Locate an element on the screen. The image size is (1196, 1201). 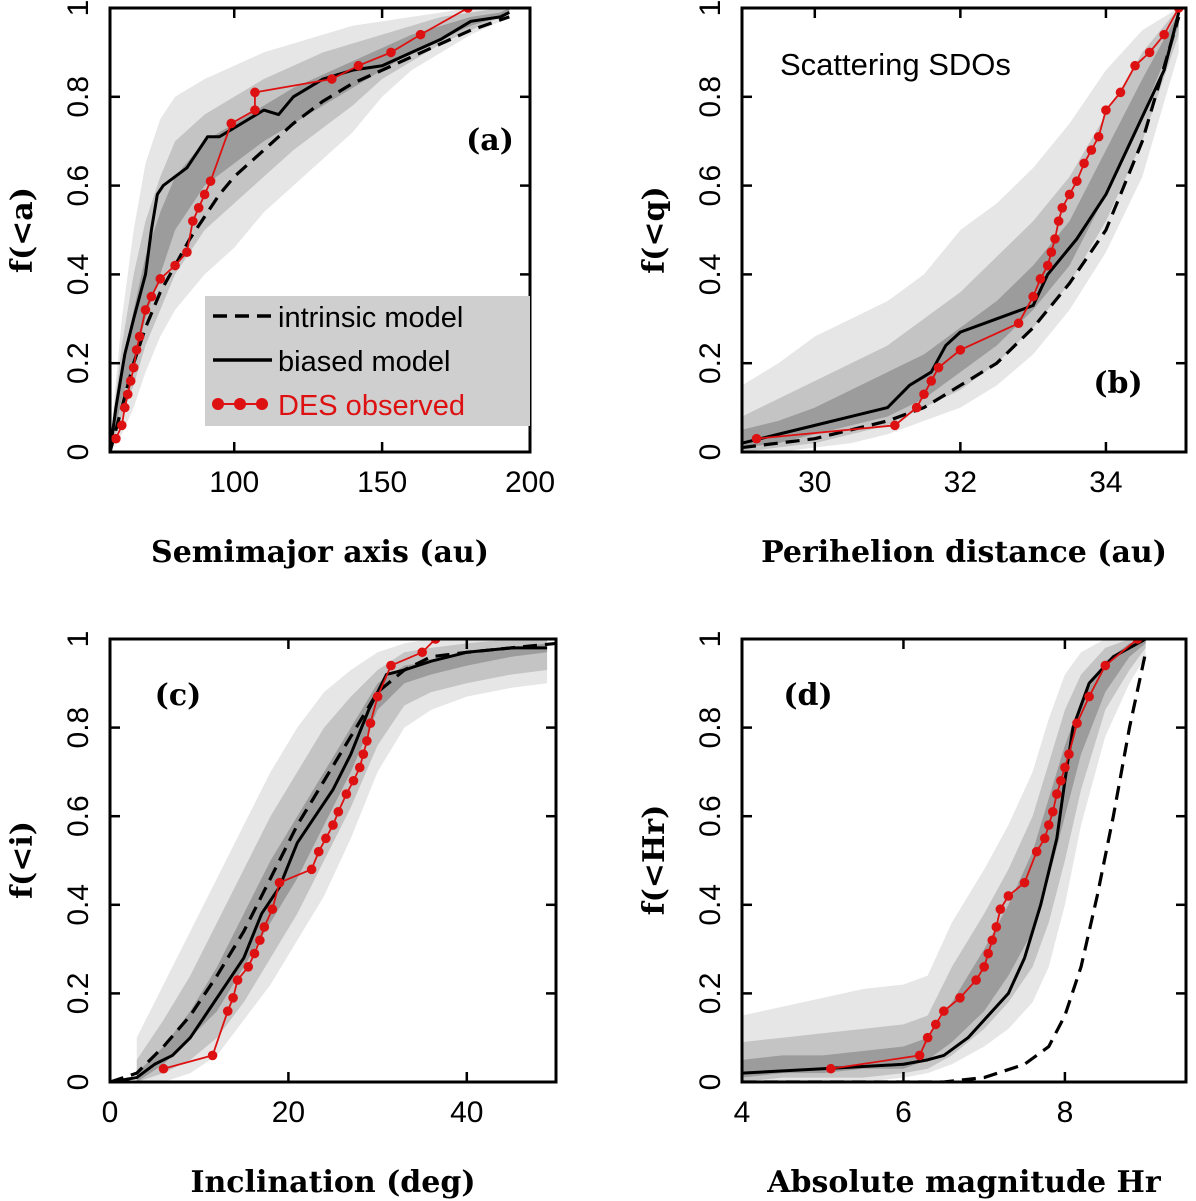
x-tick-label: 100 is located at coordinates (234, 482).